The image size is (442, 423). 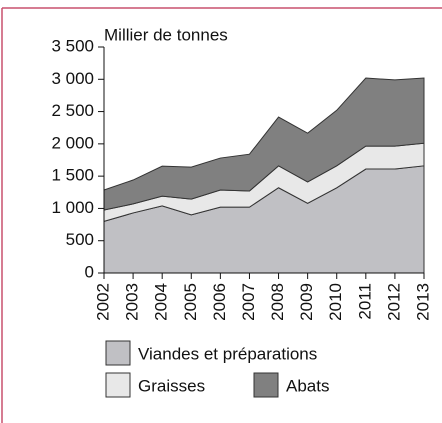 I want to click on x-tick-label: 2012, so click(x=393, y=302).